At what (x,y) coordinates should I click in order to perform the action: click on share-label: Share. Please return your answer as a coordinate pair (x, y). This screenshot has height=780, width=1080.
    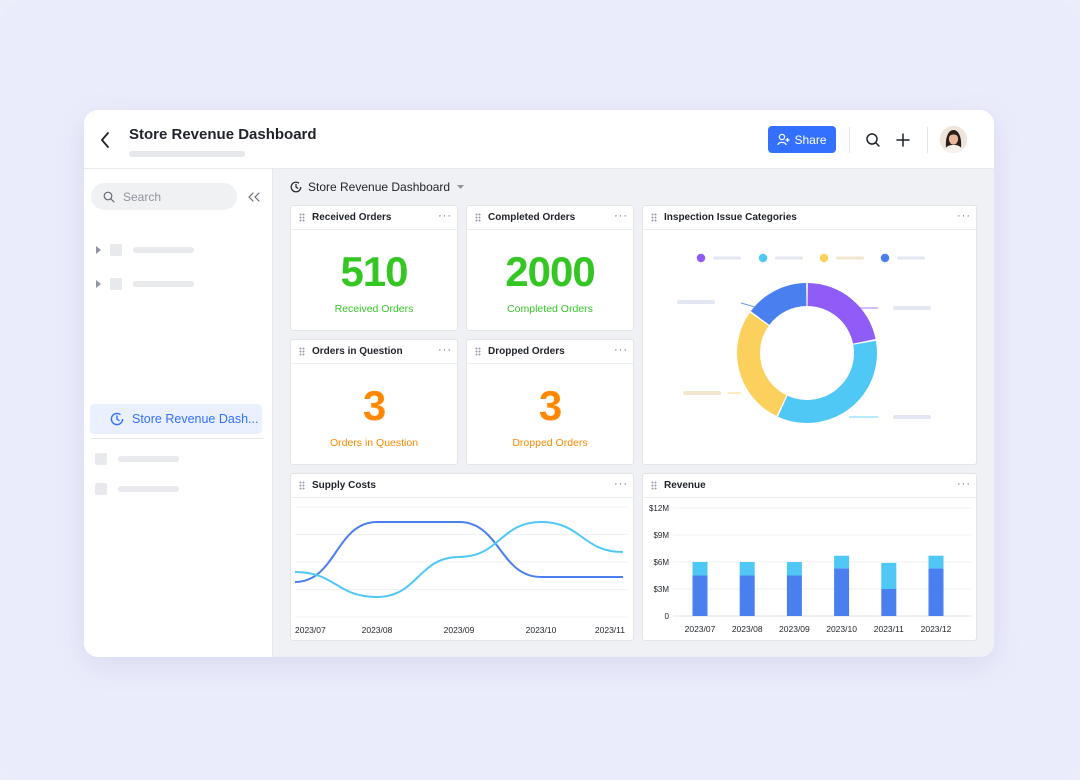
    Looking at the image, I should click on (810, 139).